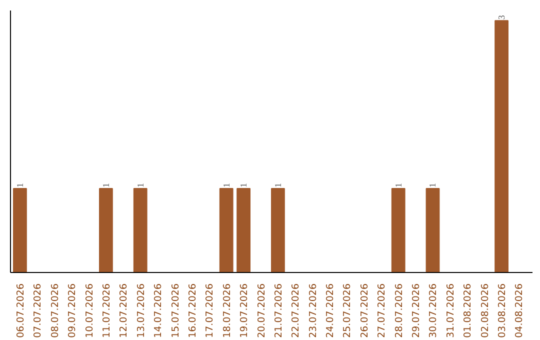  What do you see at coordinates (227, 310) in the screenshot?
I see `x-tick-label: 18.07.2026` at bounding box center [227, 310].